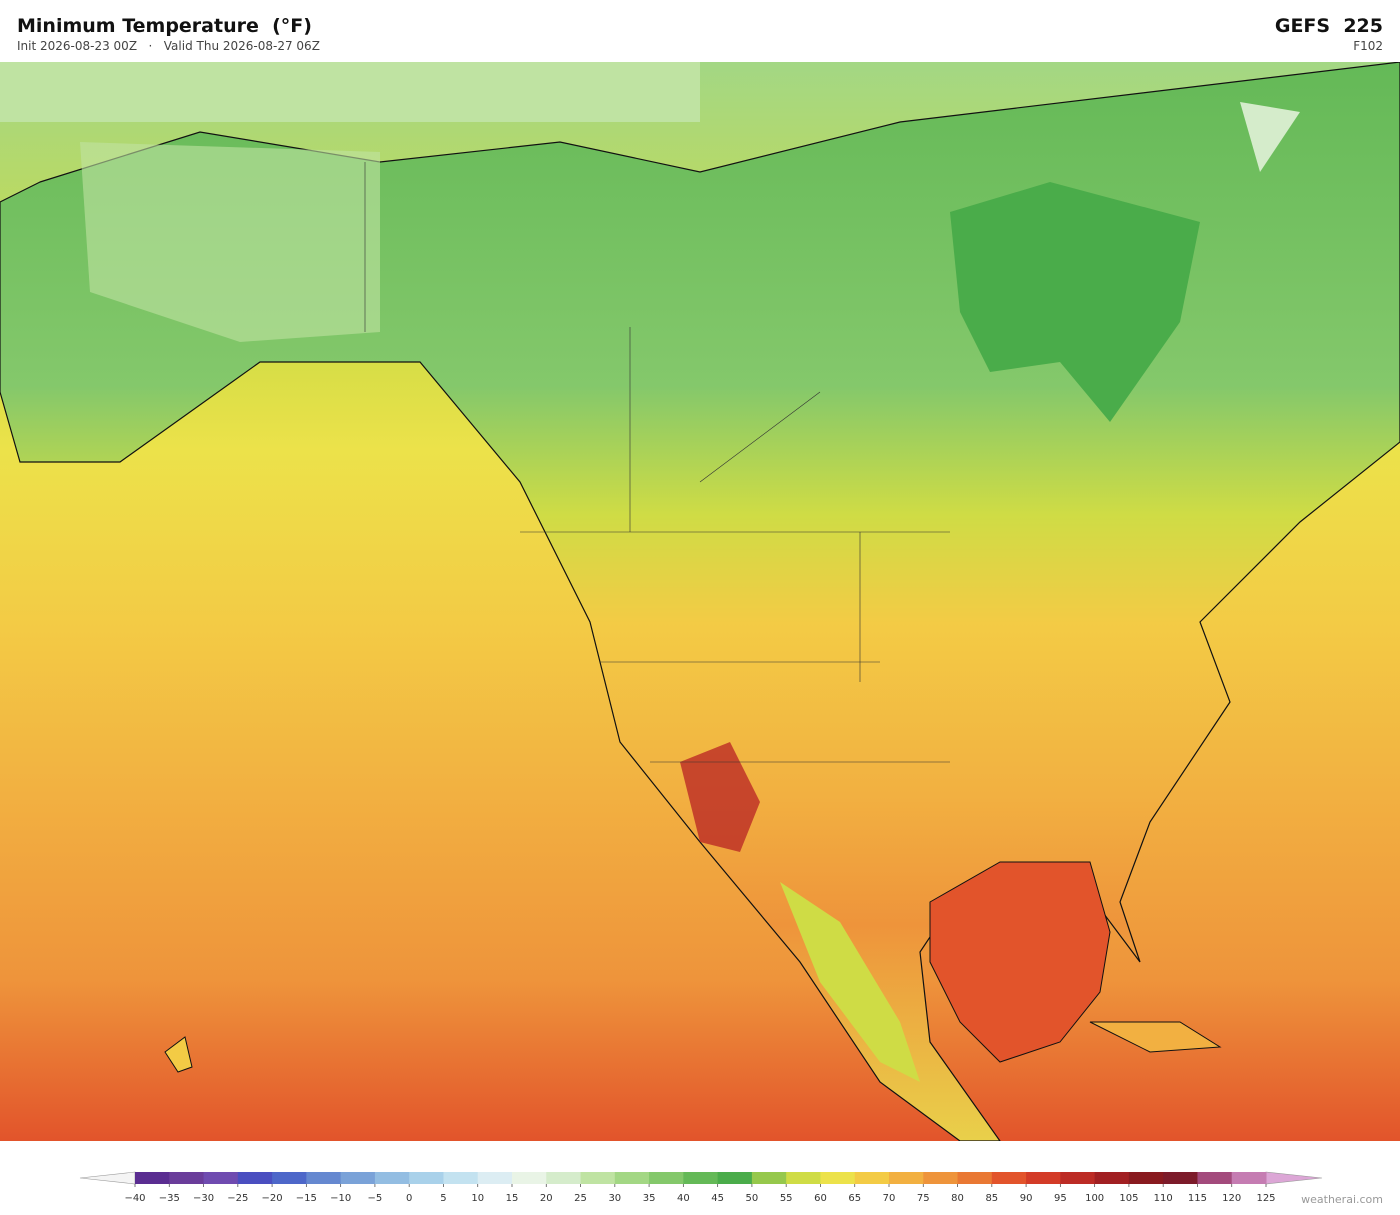 The height and width of the screenshot is (1215, 1400). I want to click on desert-hotspot, so click(720, 797).